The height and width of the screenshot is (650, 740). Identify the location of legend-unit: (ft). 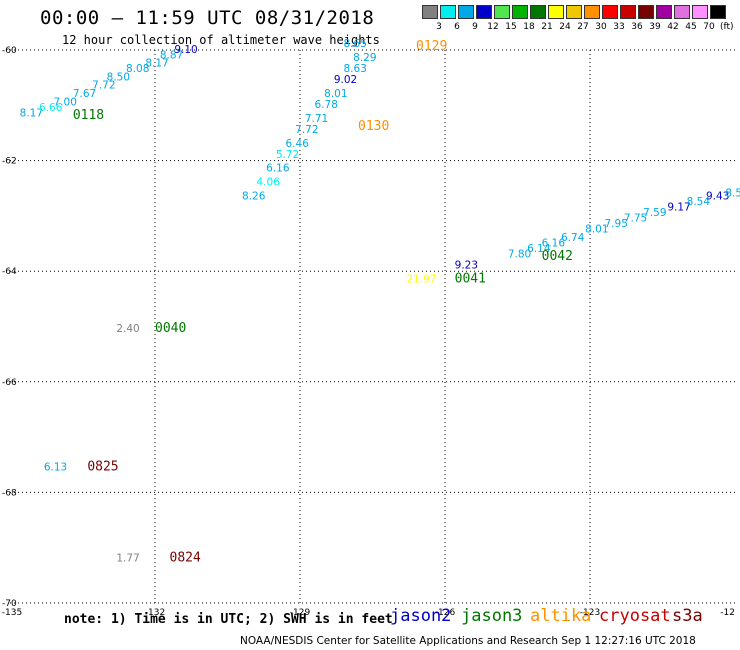
(727, 27).